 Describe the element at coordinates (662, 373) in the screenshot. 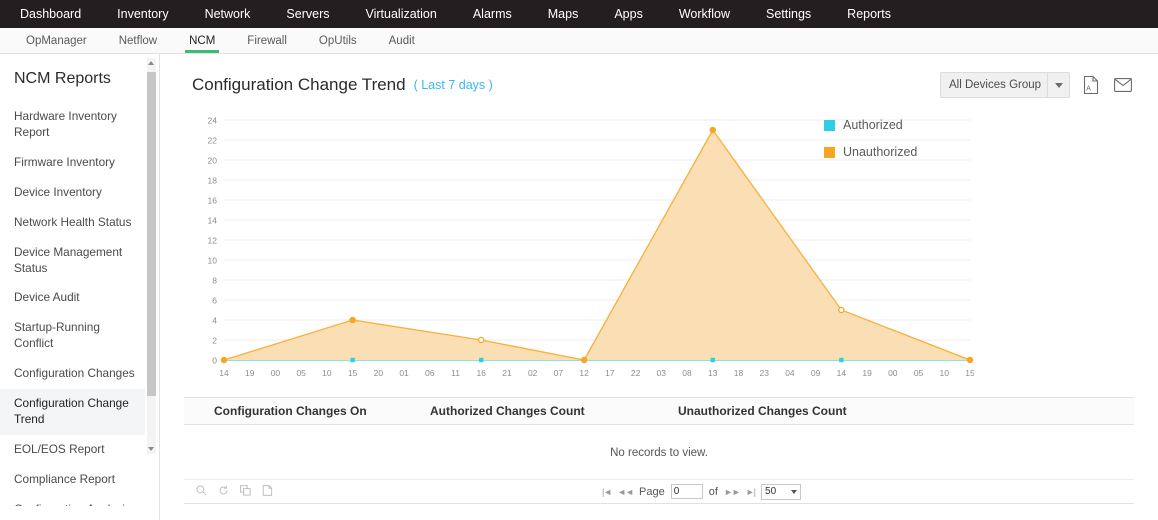

I see `svg-text: 03` at that location.